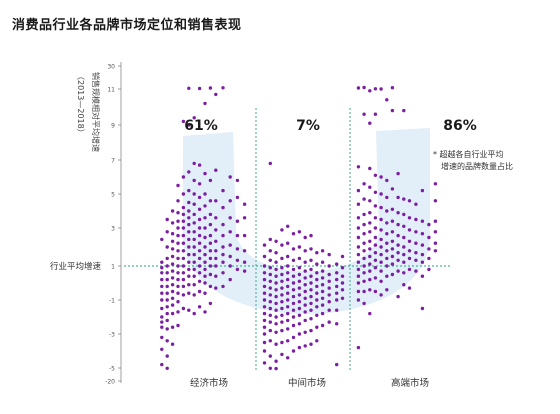 The image size is (560, 414). What do you see at coordinates (111, 67) in the screenshot?
I see `y-tick-label: 30` at bounding box center [111, 67].